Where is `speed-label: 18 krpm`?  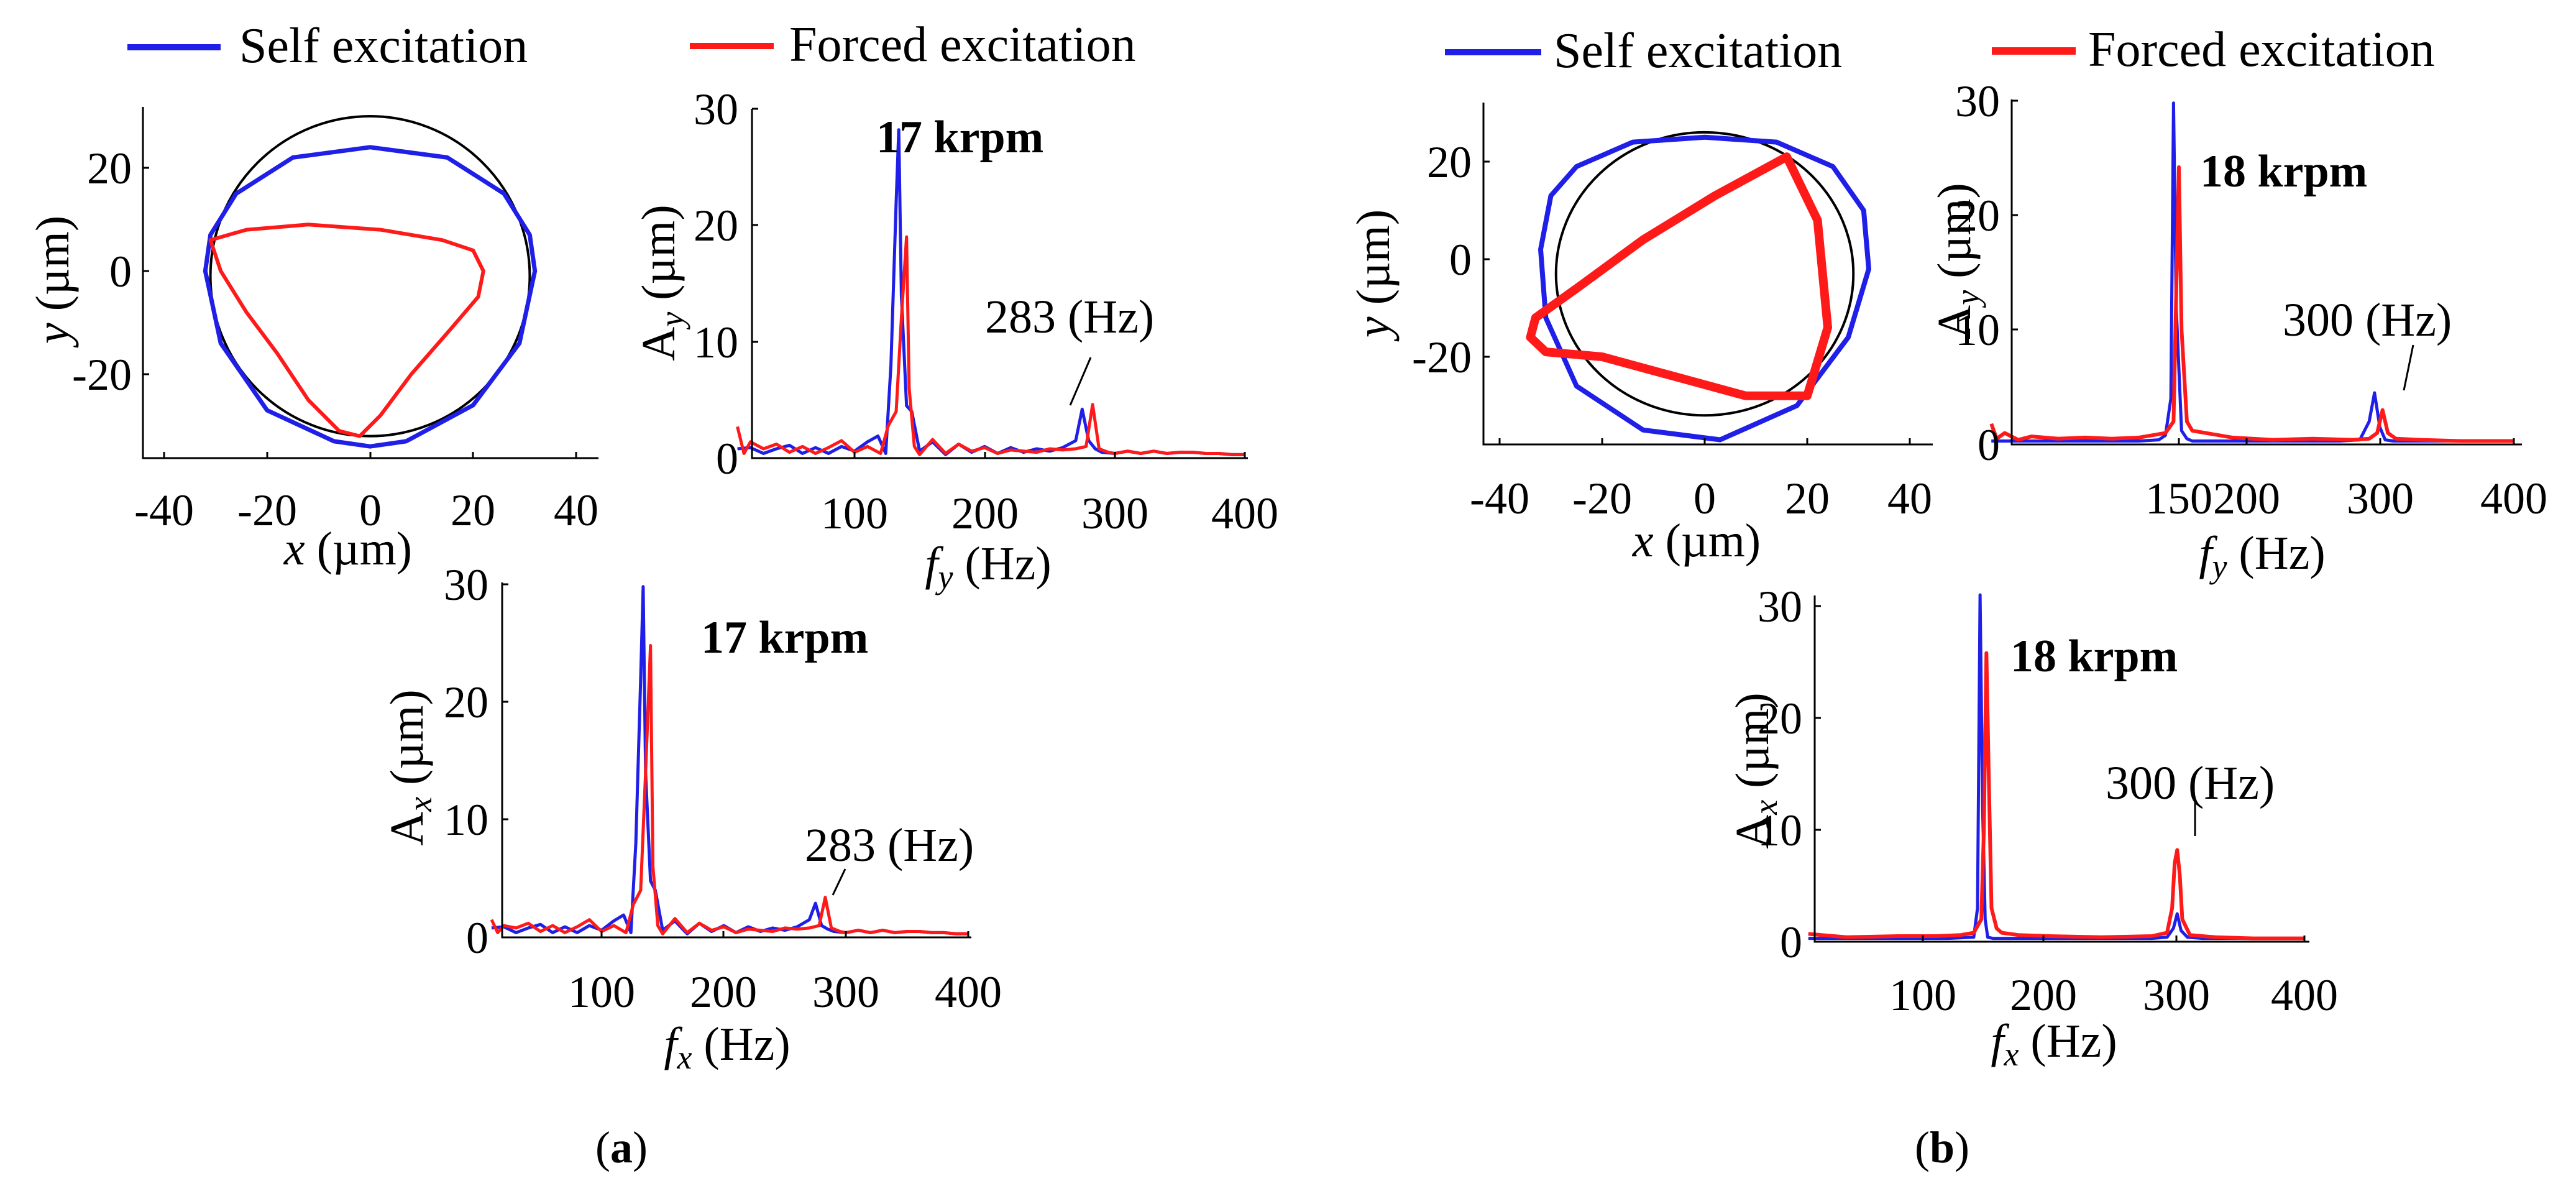 speed-label: 18 krpm is located at coordinates (2283, 171).